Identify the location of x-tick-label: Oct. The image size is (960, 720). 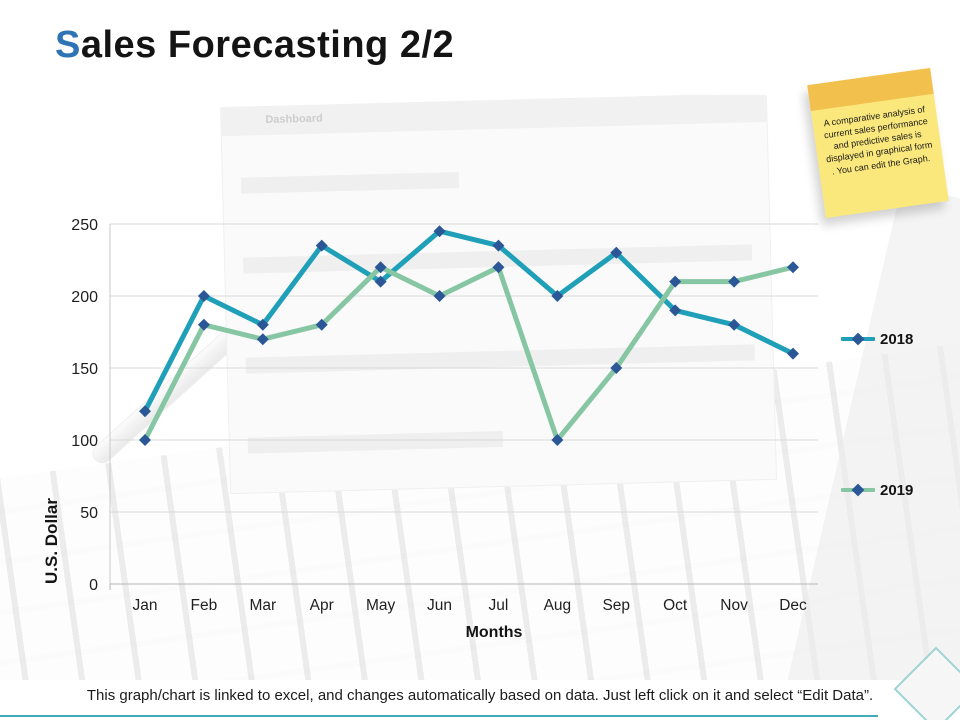
(675, 605).